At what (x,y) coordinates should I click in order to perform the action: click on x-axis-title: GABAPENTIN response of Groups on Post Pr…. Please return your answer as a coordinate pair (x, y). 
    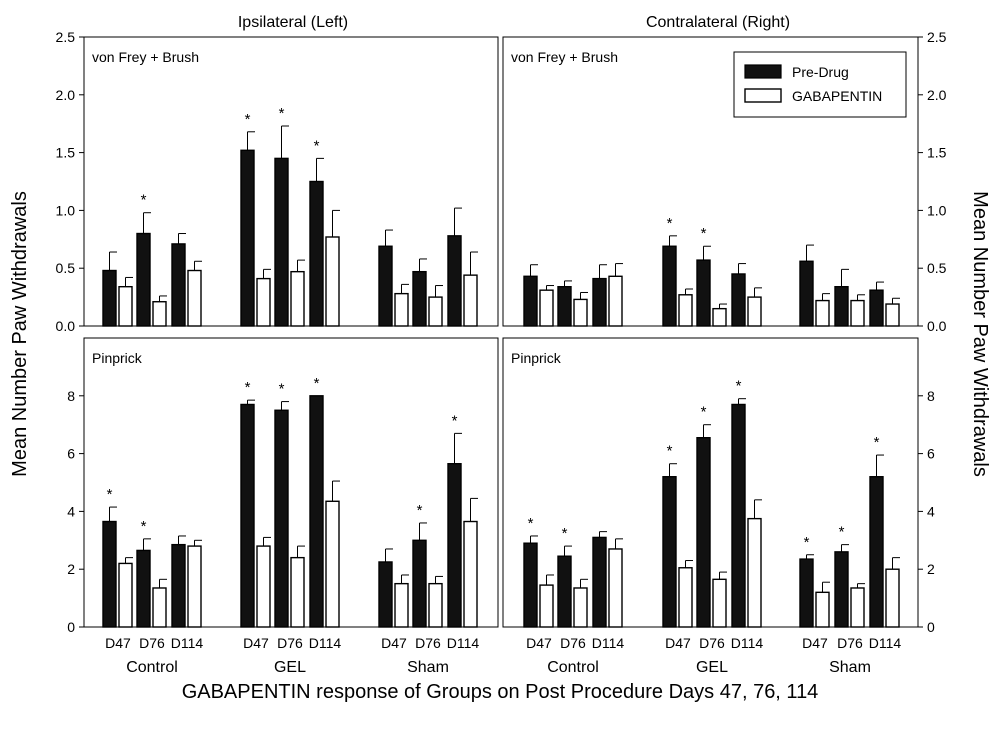
    Looking at the image, I should click on (500, 692).